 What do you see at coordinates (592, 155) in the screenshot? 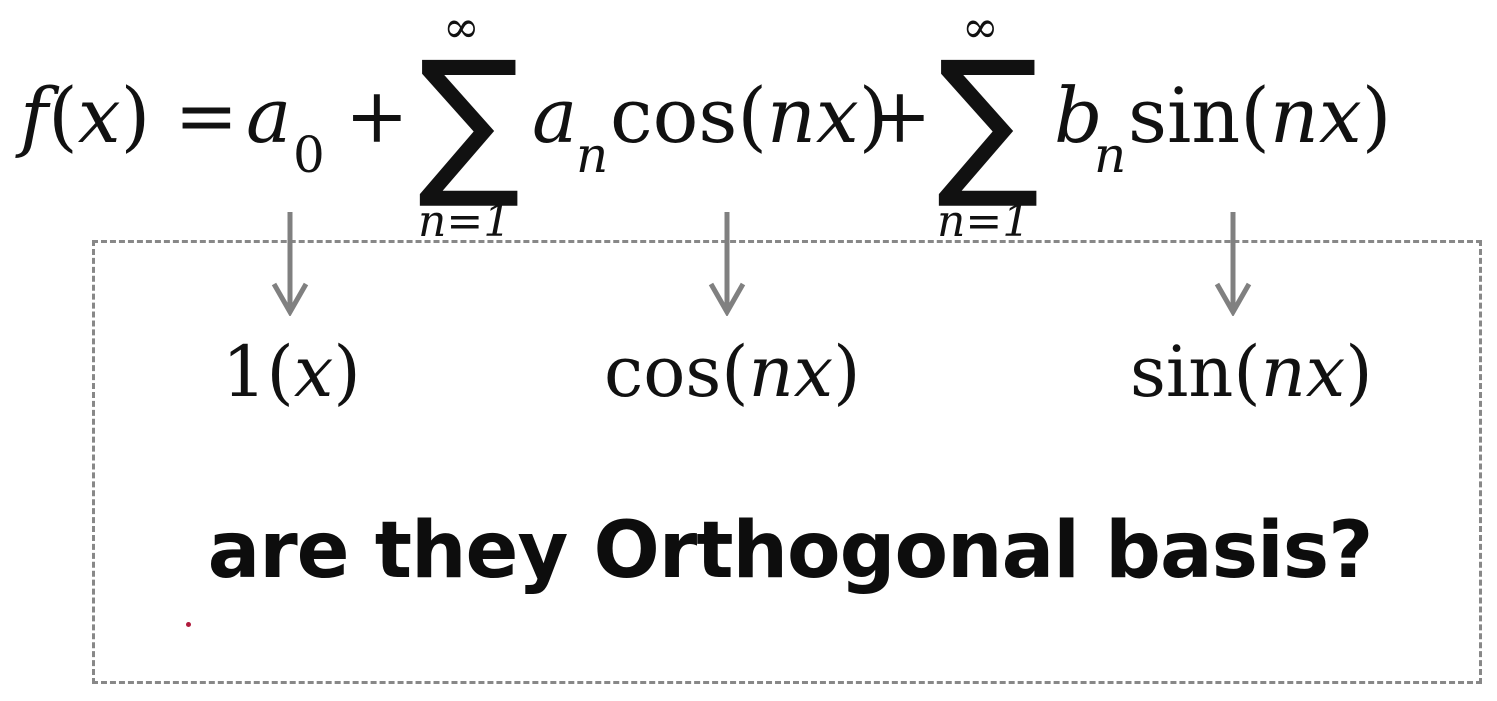
I see `formula-an-subscript: n` at bounding box center [592, 155].